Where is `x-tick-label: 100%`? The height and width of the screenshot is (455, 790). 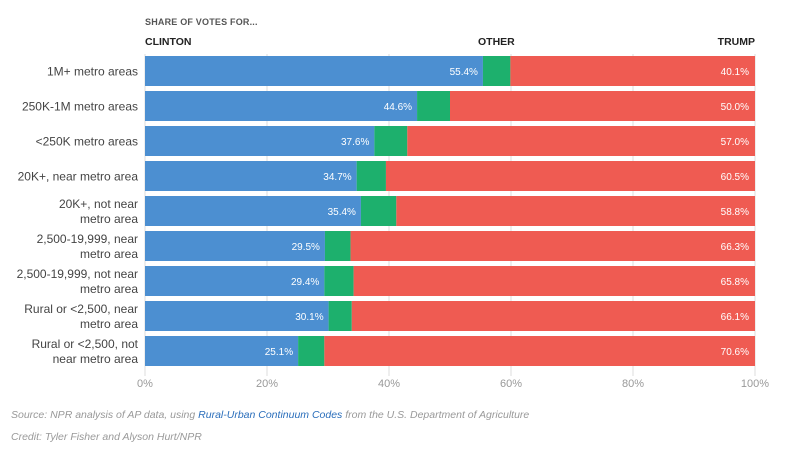
x-tick-label: 100% is located at coordinates (755, 384).